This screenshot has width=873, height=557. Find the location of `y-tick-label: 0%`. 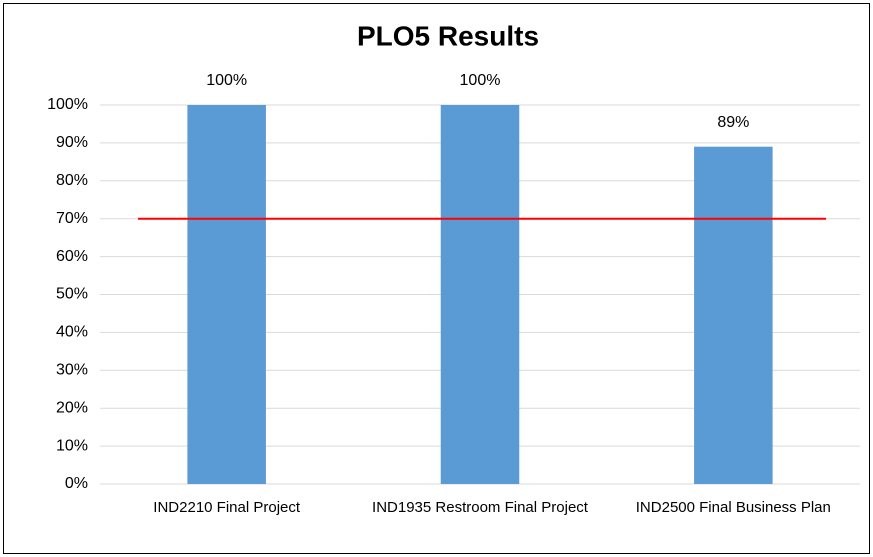

y-tick-label: 0% is located at coordinates (76, 483).